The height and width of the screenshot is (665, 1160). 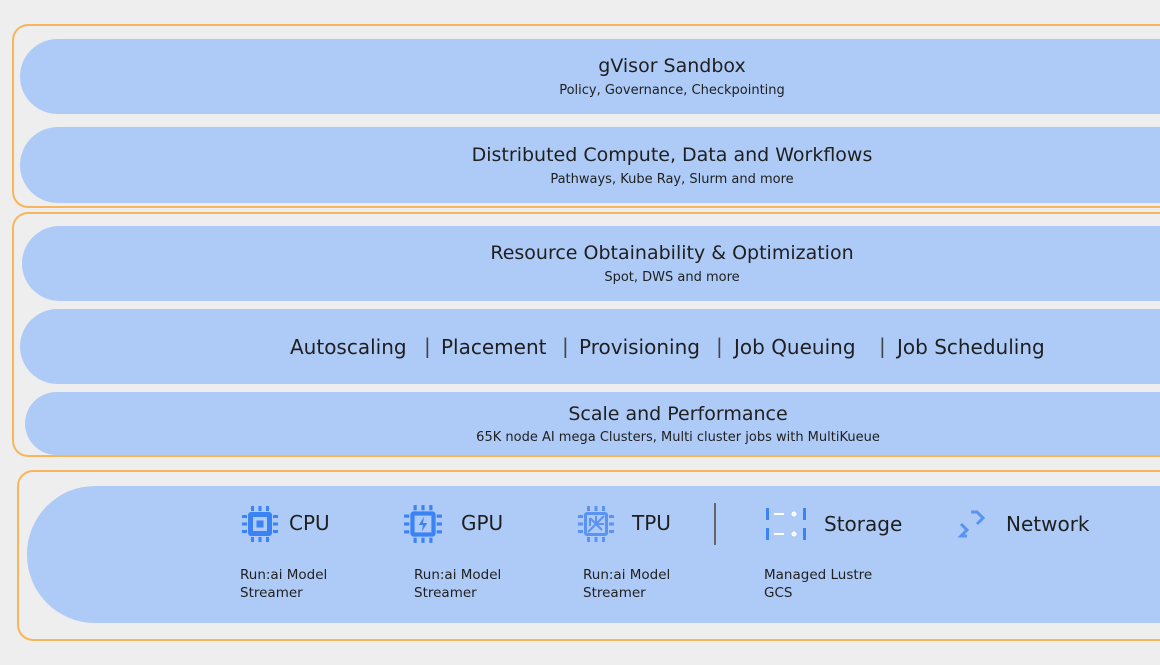 What do you see at coordinates (672, 66) in the screenshot?
I see `layer-title: gVisor Sandbox` at bounding box center [672, 66].